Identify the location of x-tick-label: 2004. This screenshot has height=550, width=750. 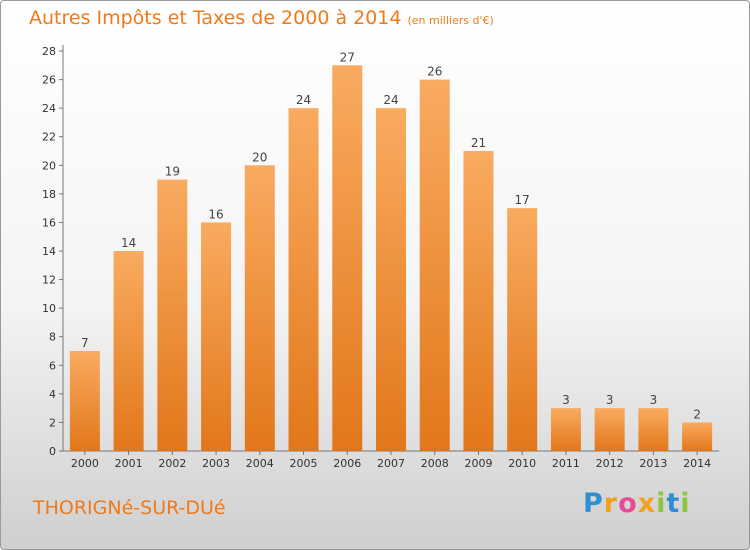
(260, 463).